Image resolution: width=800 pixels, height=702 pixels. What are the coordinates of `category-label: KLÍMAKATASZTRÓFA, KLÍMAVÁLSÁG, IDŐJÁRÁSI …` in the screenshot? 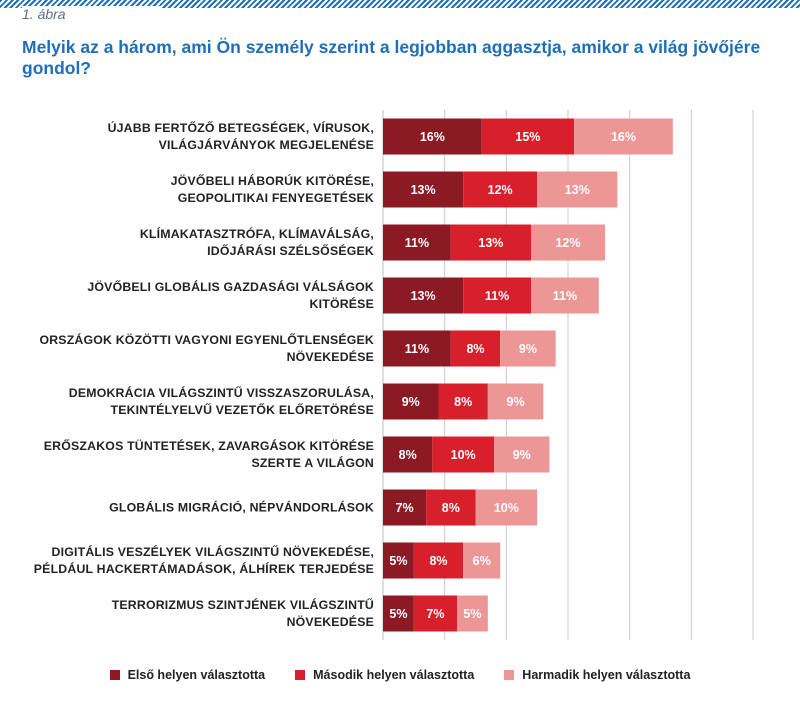 It's located at (257, 242).